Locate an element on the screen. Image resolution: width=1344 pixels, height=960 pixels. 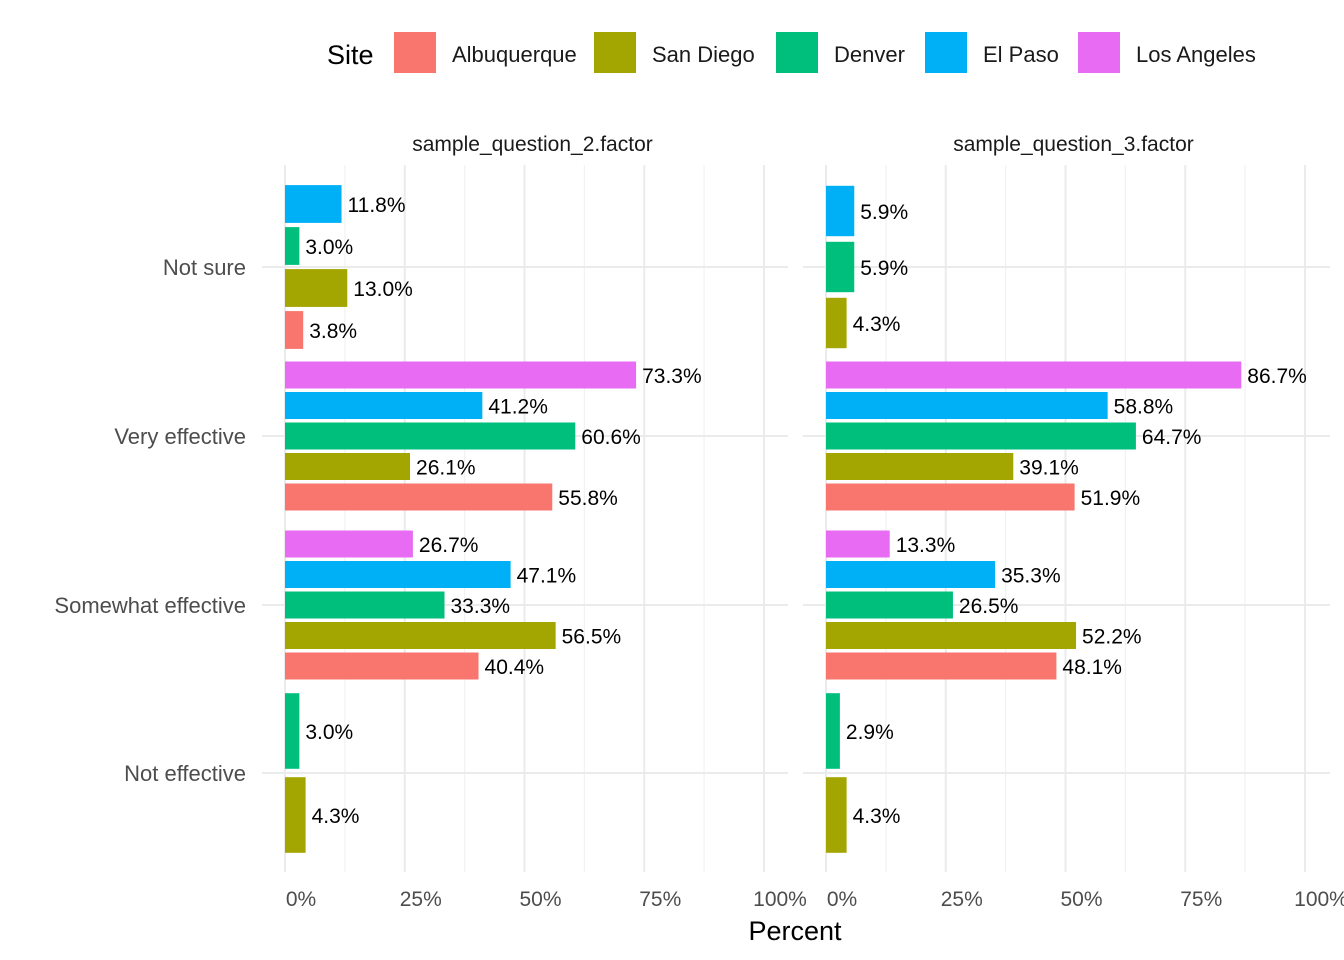
legend-item-los-angeles: Los Angeles is located at coordinates (1167, 52).